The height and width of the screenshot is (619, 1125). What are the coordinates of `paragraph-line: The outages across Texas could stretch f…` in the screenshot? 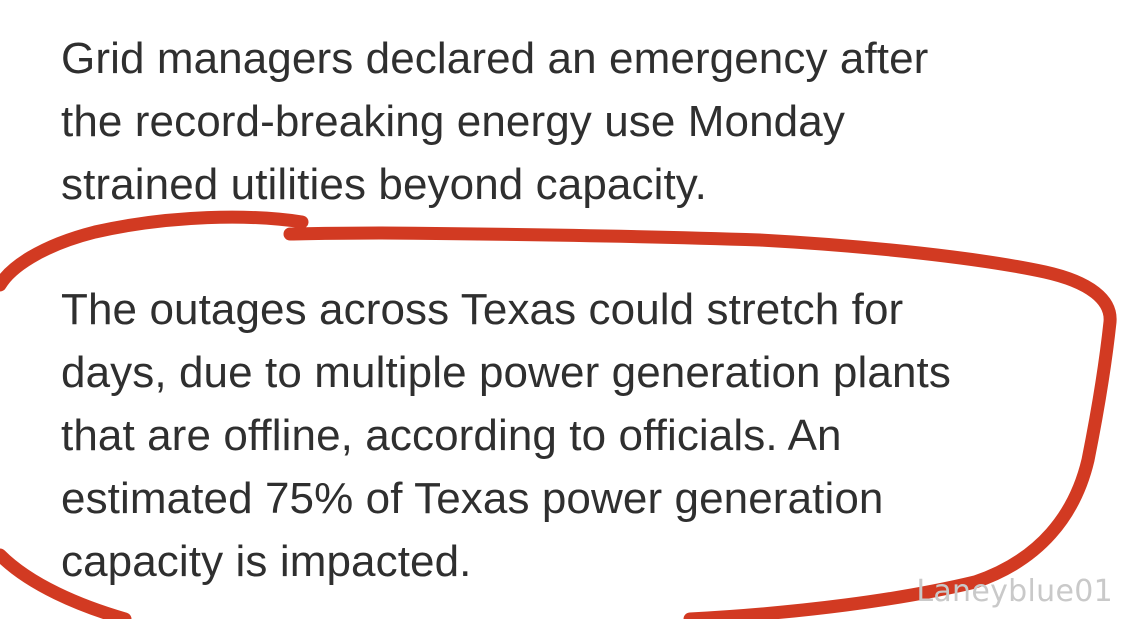 It's located at (482, 309).